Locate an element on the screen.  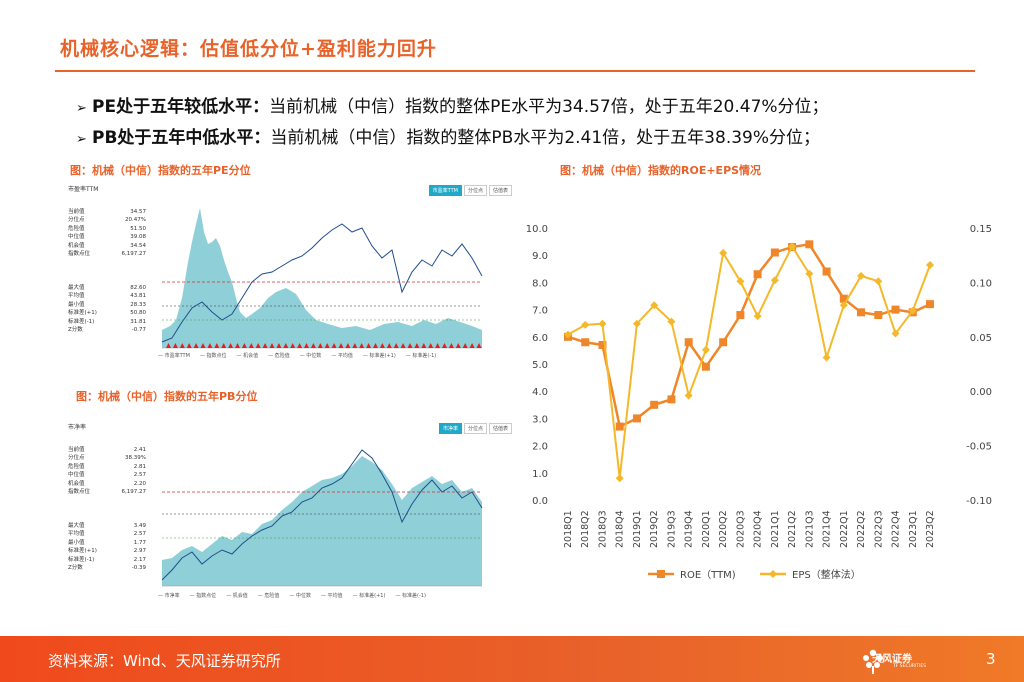
pb-tab-percentile: 分位点 is located at coordinates (475, 428).